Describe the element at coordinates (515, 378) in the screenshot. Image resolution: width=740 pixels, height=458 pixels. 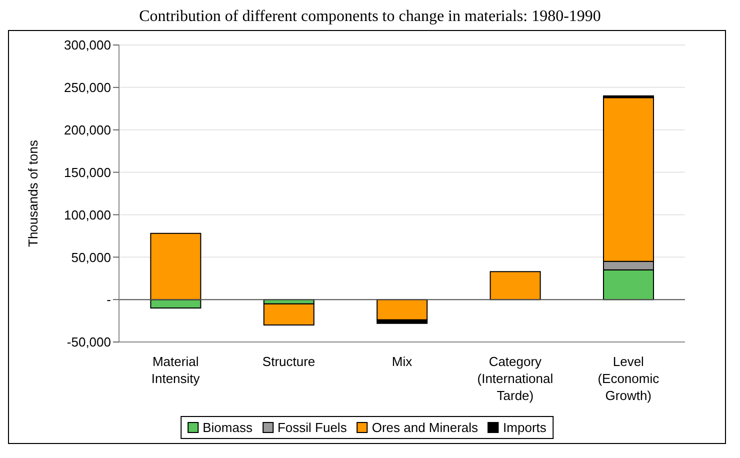
I see `x-tick-label: Category (International Tarde)` at that location.